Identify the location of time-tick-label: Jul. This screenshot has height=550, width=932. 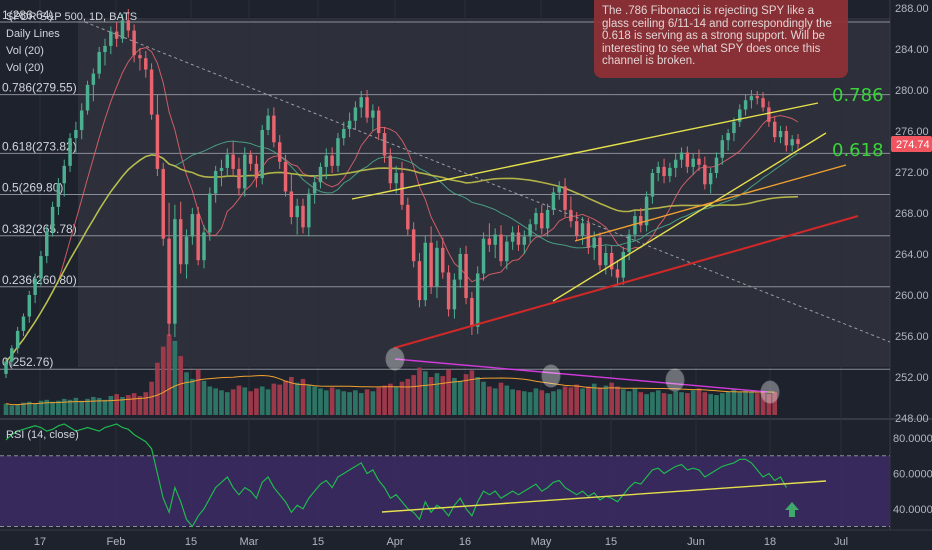
(841, 542).